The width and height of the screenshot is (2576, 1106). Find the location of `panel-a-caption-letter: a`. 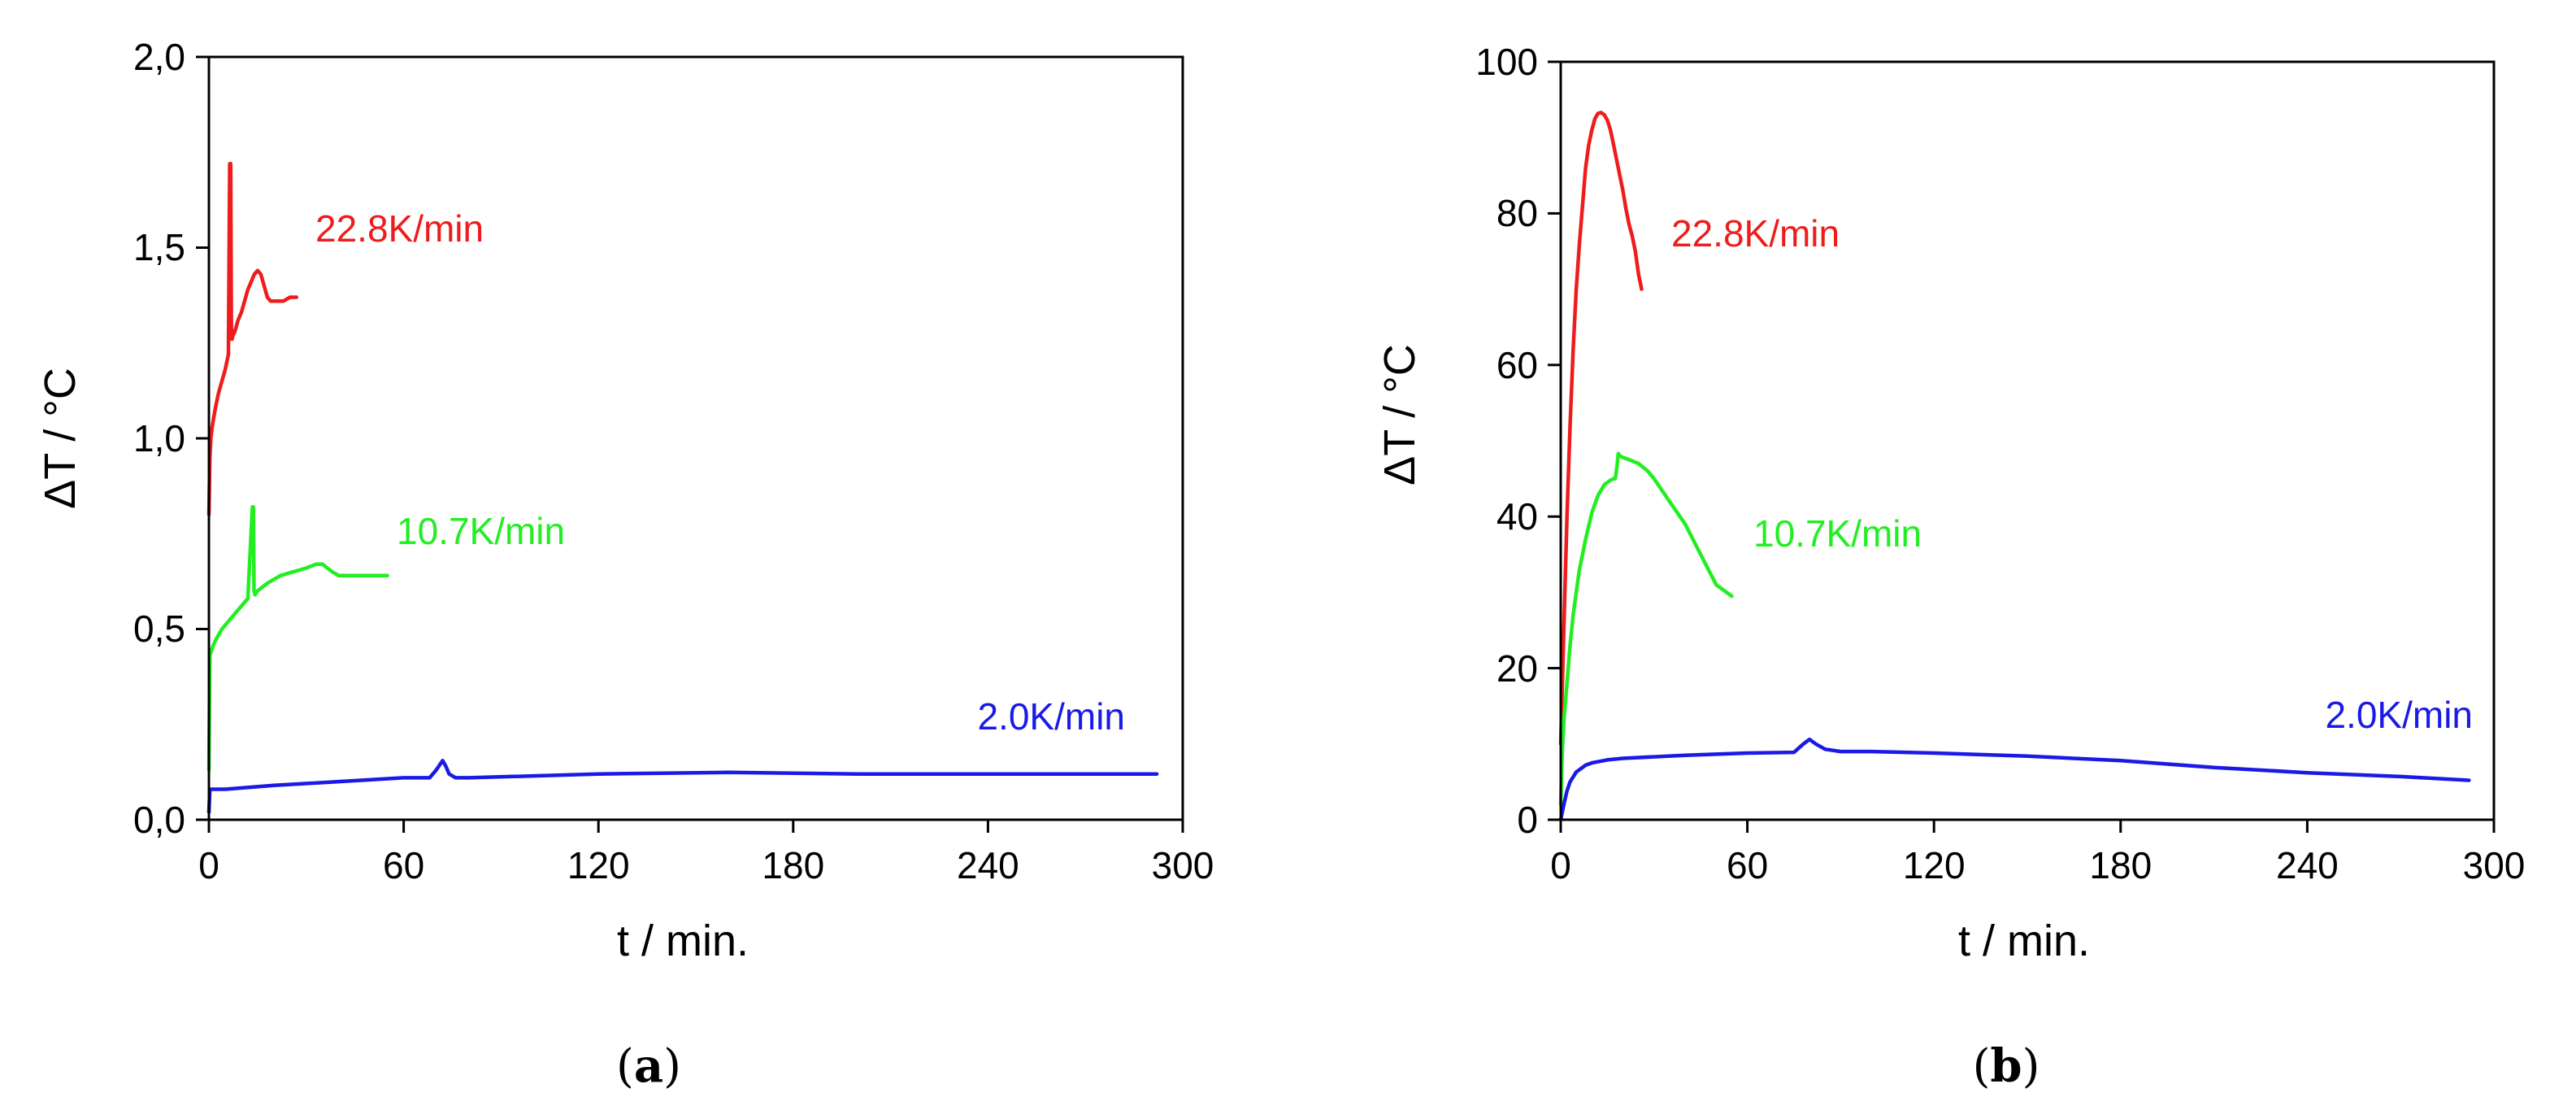

panel-a-caption-letter: a is located at coordinates (648, 1066).